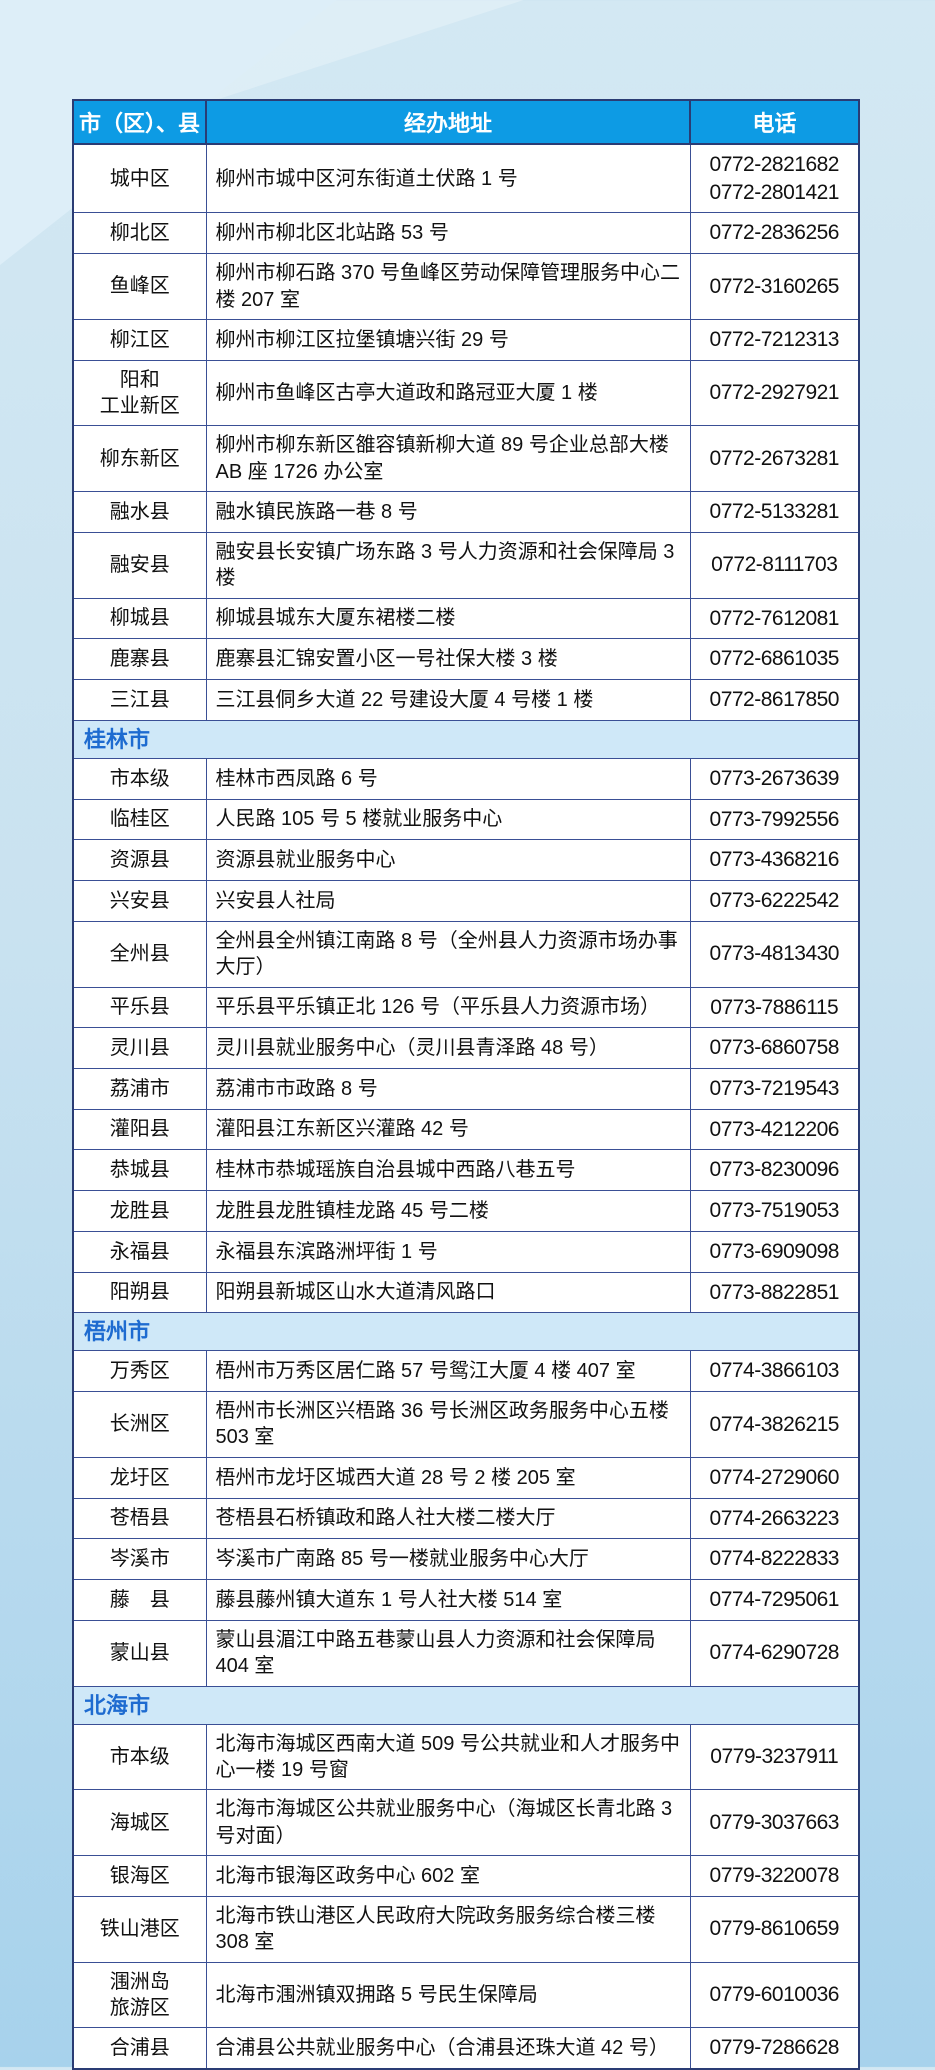 This screenshot has height=2070, width=935. I want to click on table-row: 柳城县 柳城县城东大厦东裙楼二楼 0772-7612081, so click(466, 618).